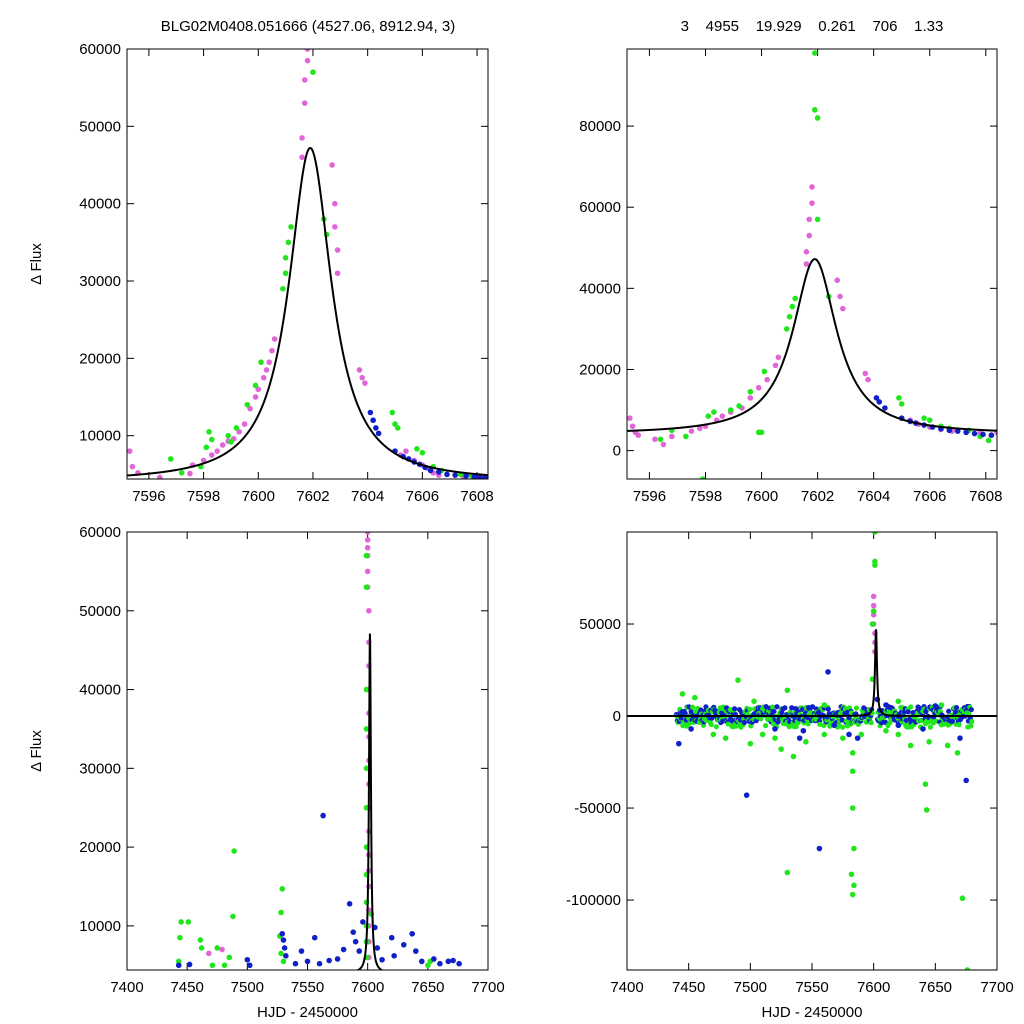 Image resolution: width=1024 pixels, height=1024 pixels. What do you see at coordinates (985, 496) in the screenshot?
I see `x-tick-label: 7608` at bounding box center [985, 496].